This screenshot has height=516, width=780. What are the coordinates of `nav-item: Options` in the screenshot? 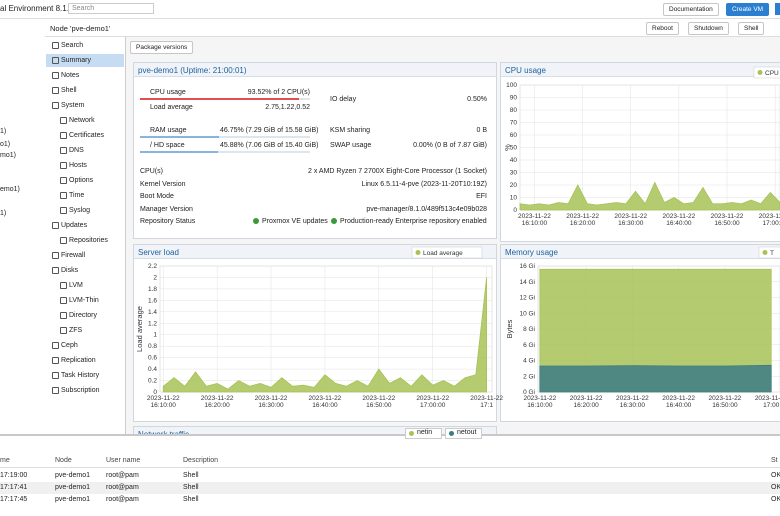 It's located at (81, 180).